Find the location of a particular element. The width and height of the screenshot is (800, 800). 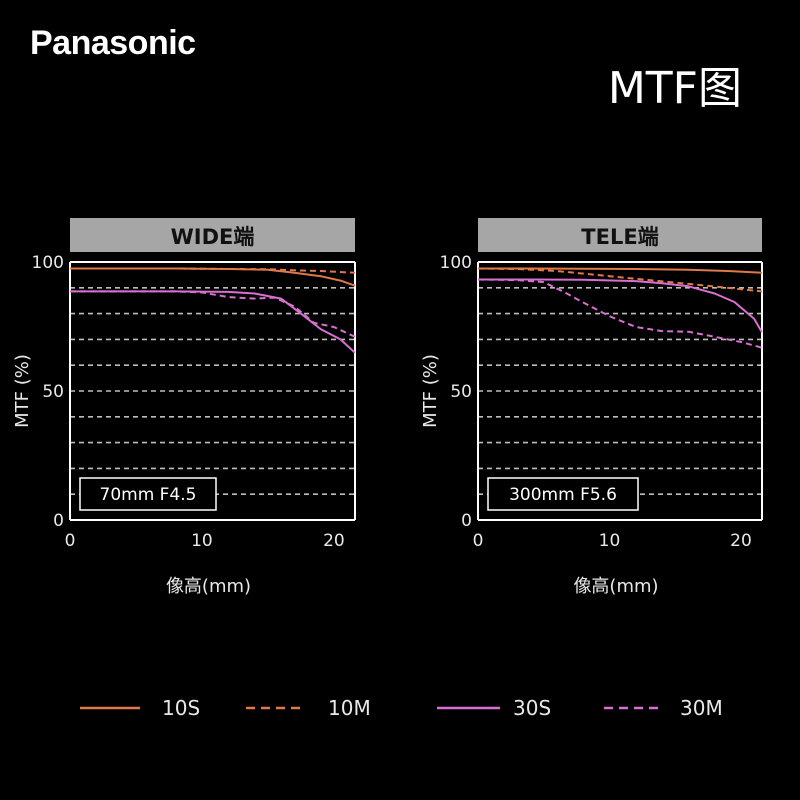

legend-label: 30S is located at coordinates (532, 708).